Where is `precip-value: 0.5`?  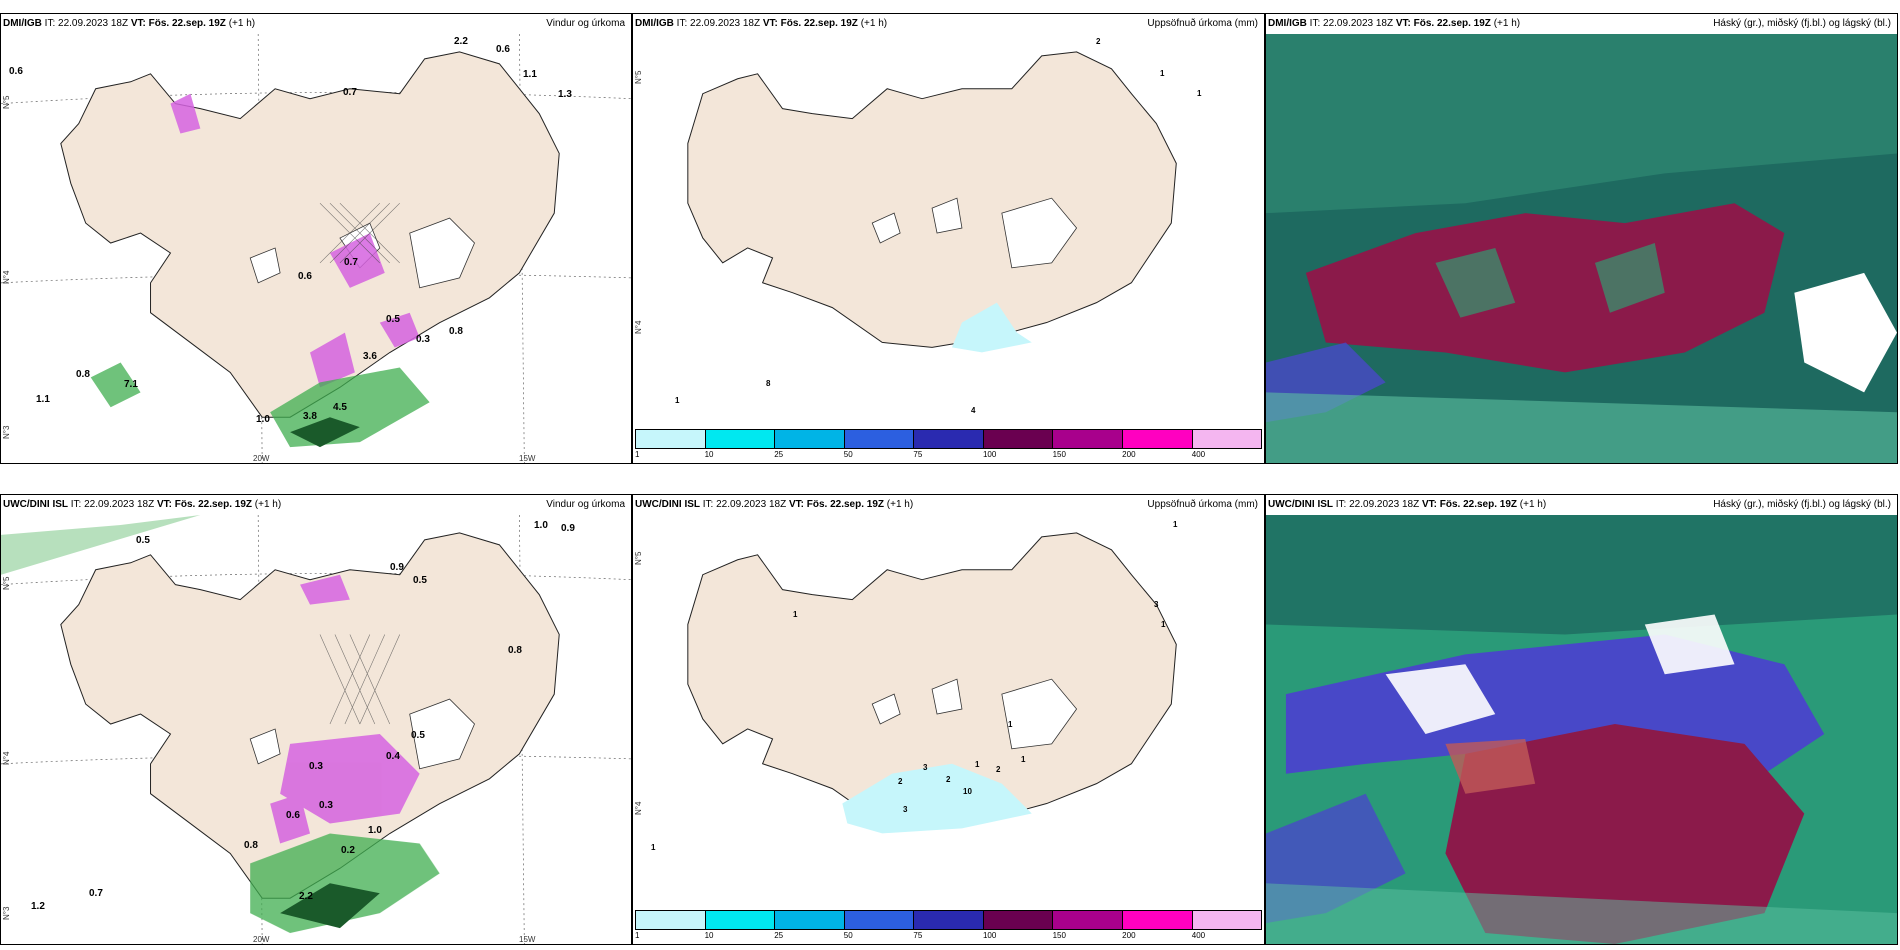 precip-value: 0.5 is located at coordinates (420, 580).